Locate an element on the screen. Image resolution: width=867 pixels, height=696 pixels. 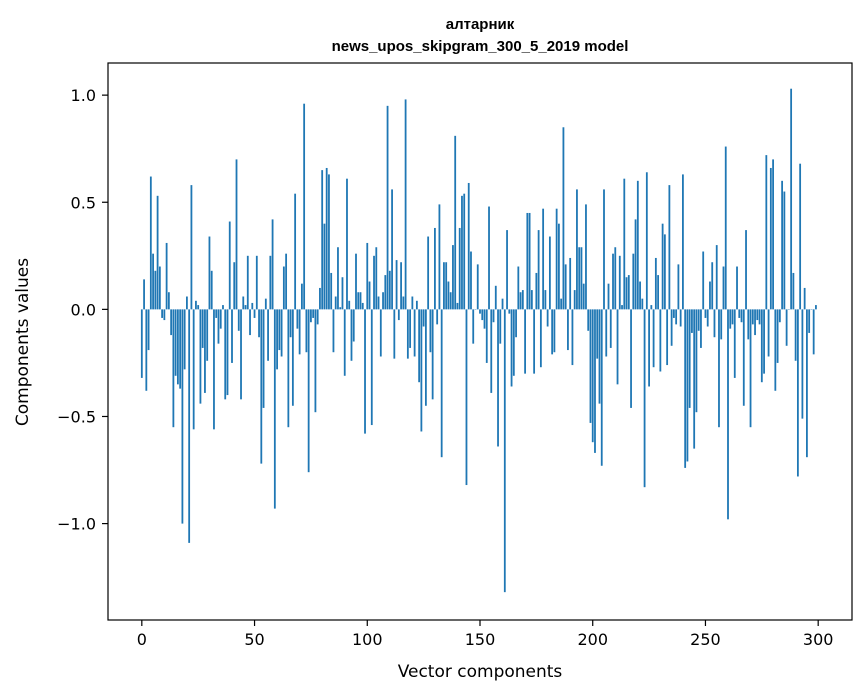
x-ticks: 0 50 100 150 200 250 300 is located at coordinates (485, 634).